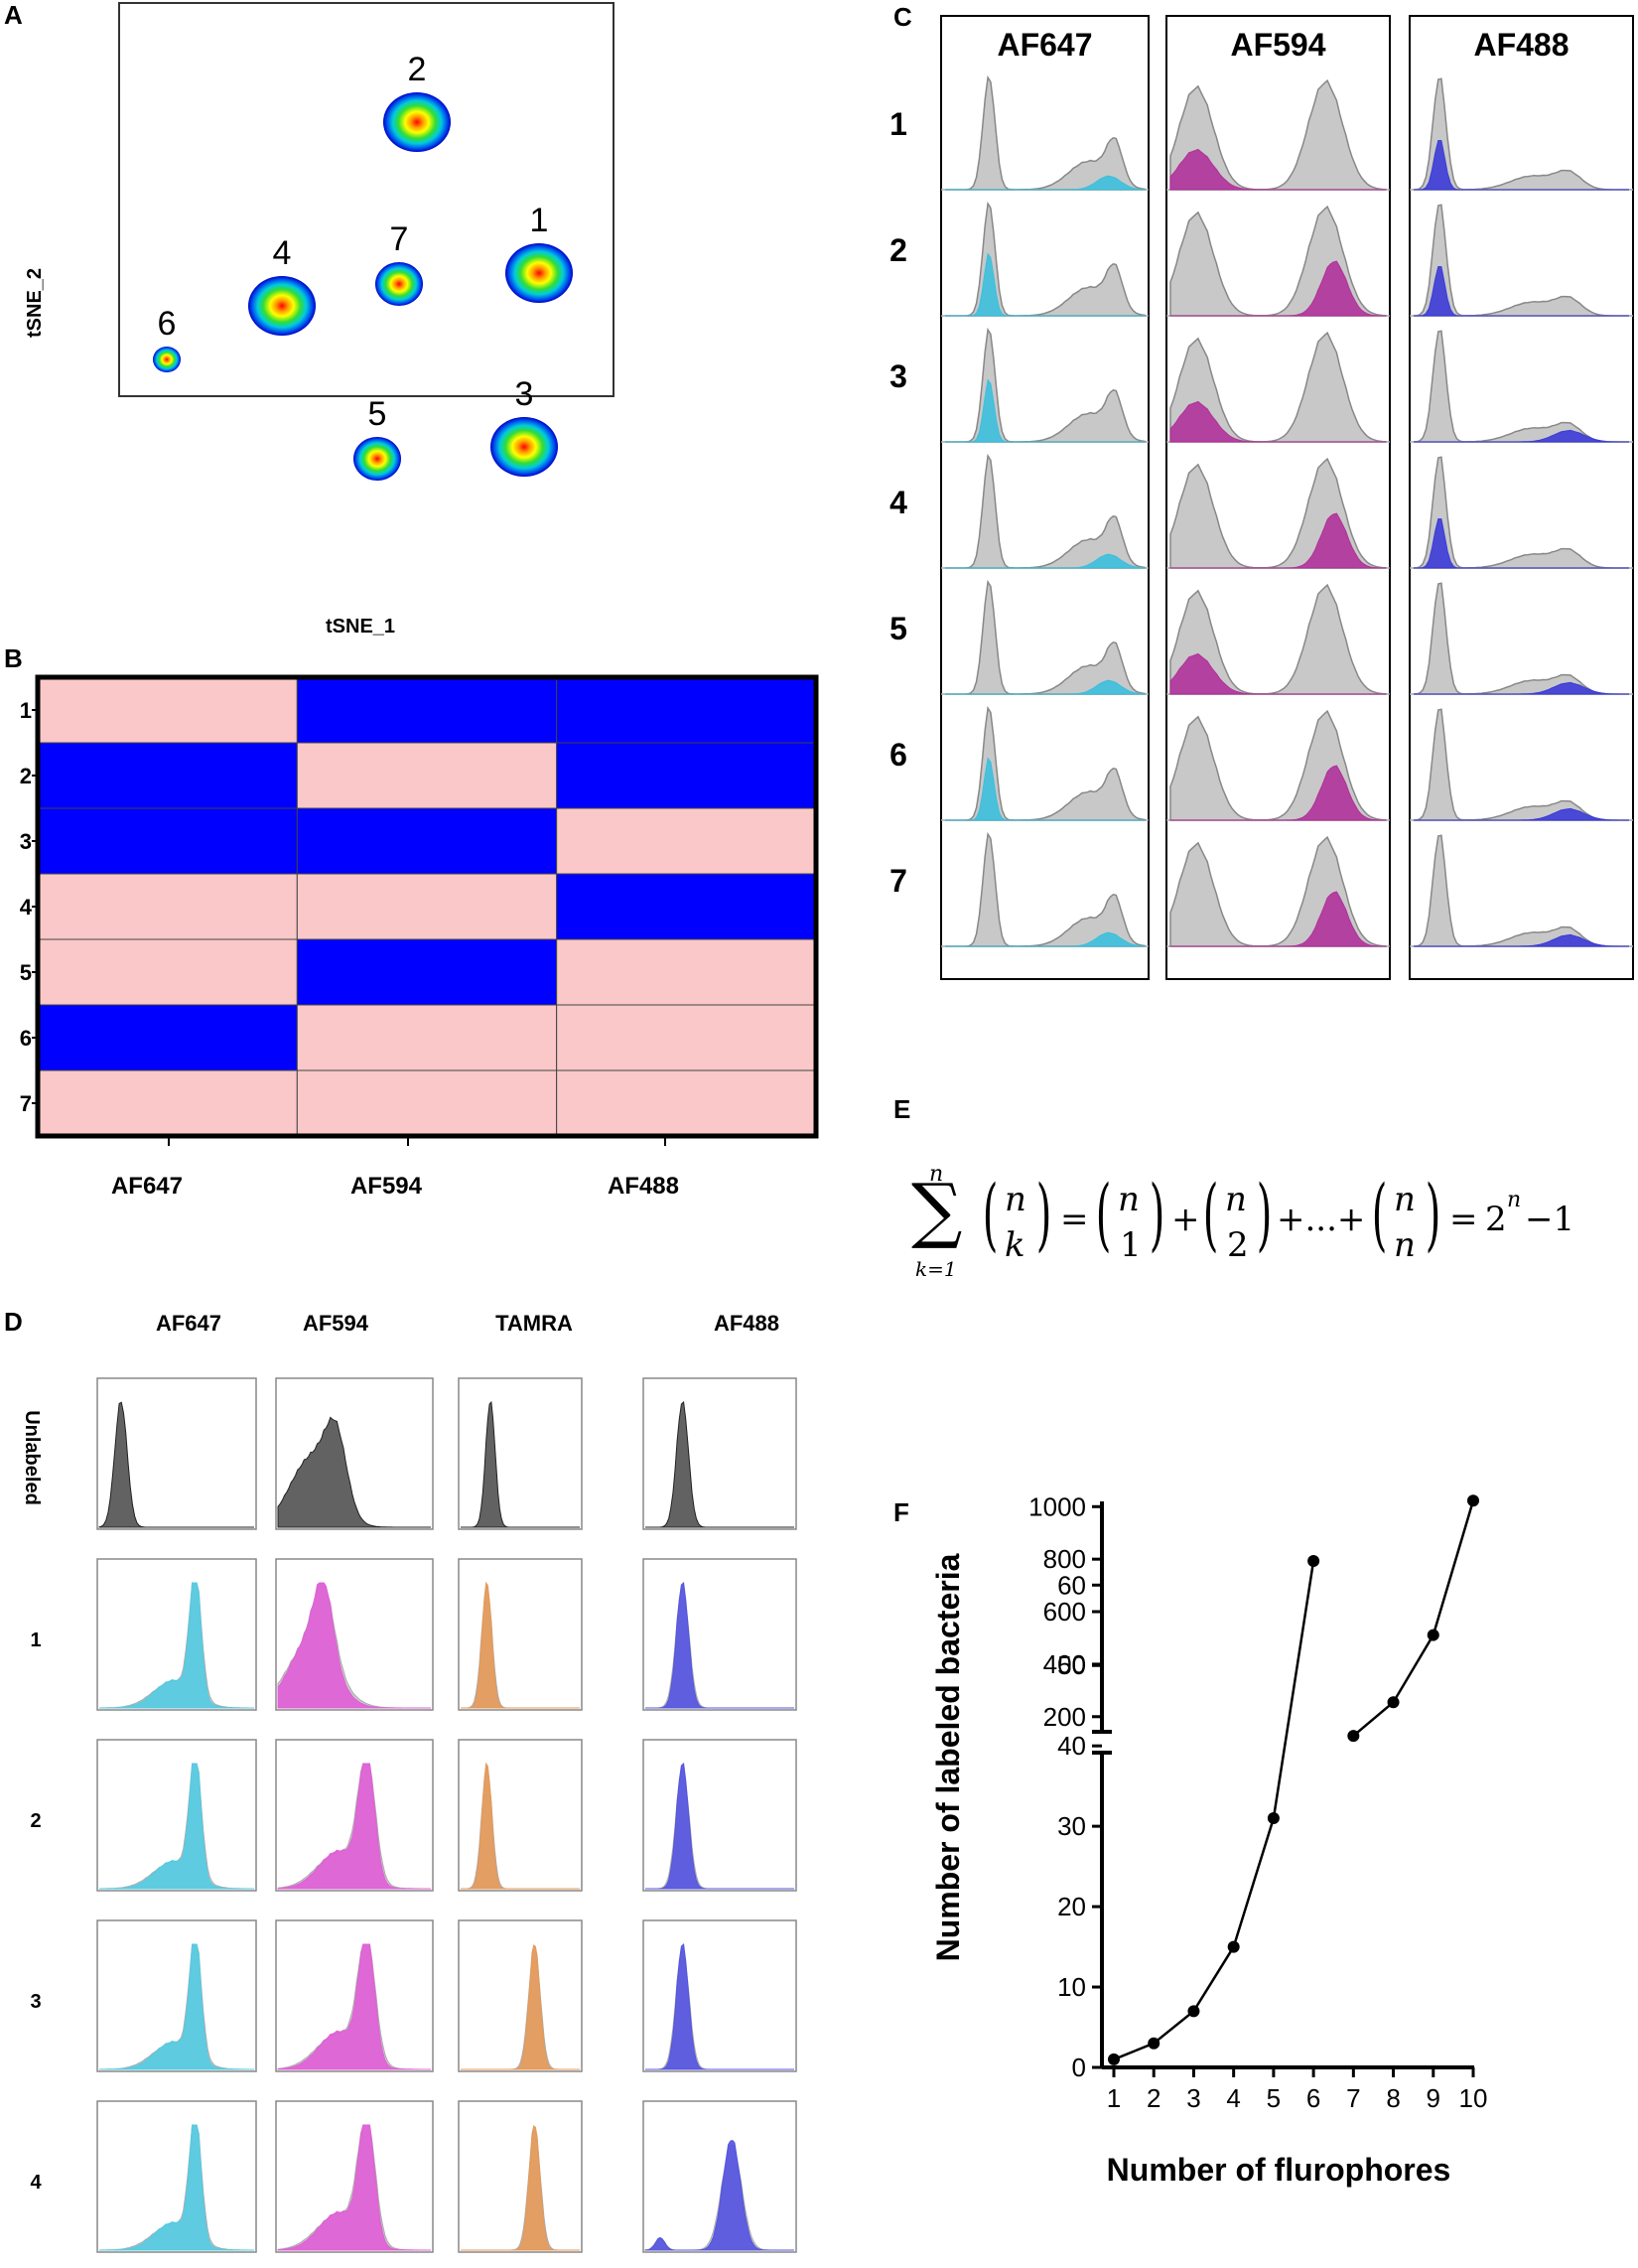  I want to click on panel-d-row-label: 2, so click(35, 1821).